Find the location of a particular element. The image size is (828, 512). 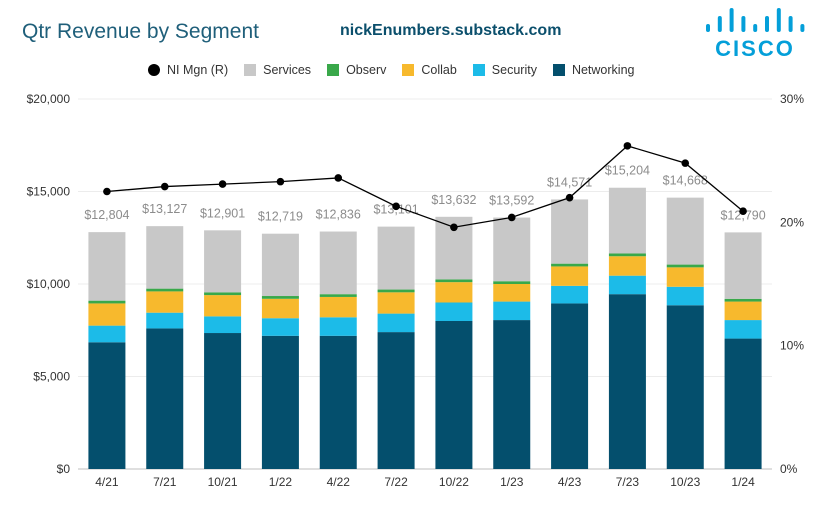

legend-item: Services is located at coordinates (277, 70).